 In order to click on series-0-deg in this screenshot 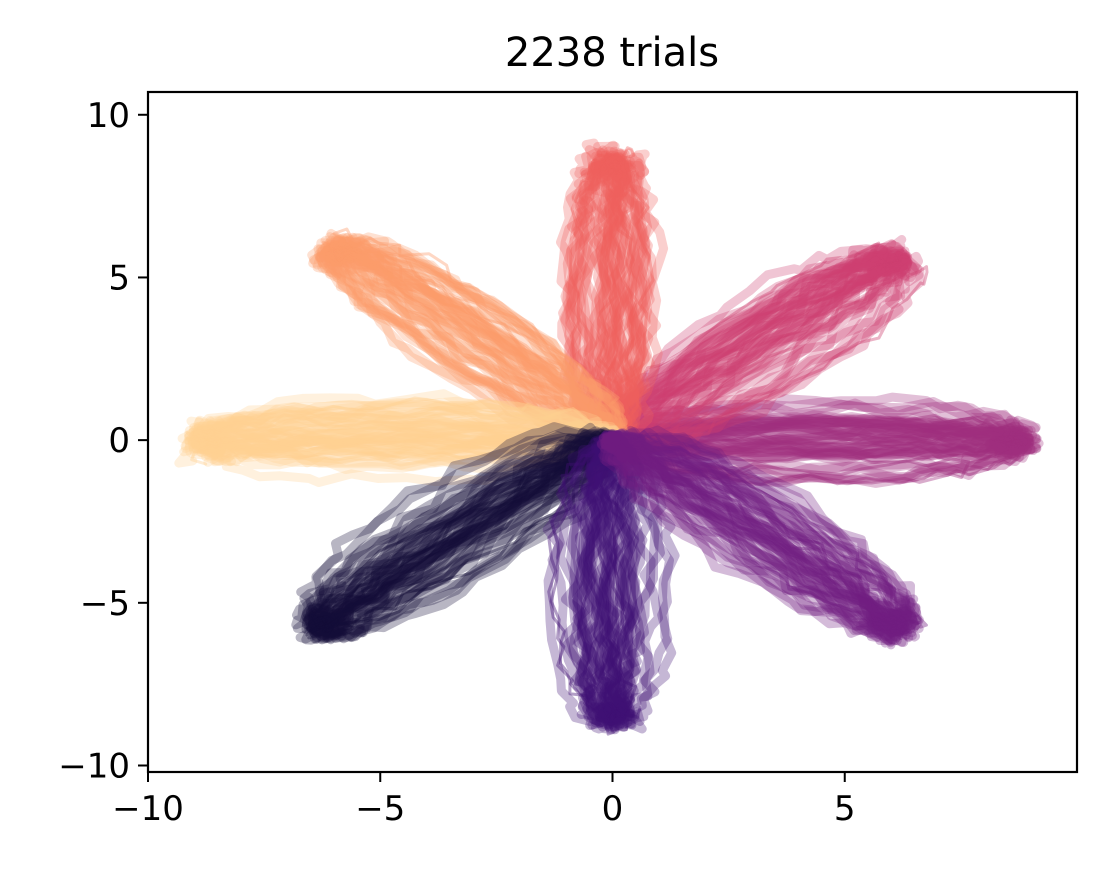, I will do `click(822, 440)`.